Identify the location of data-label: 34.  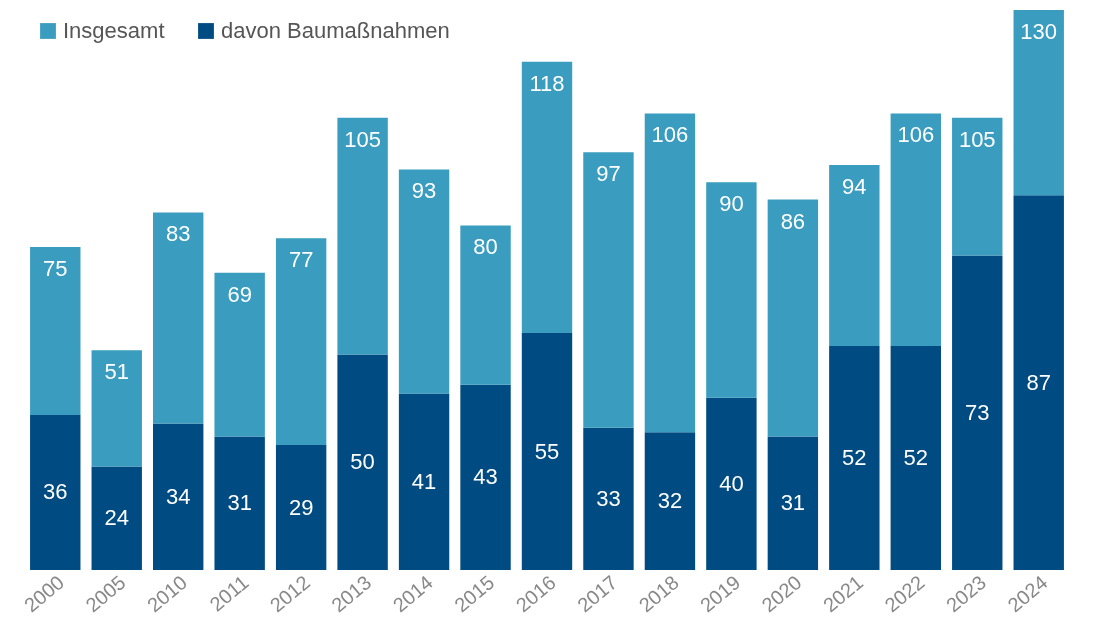
(178, 496).